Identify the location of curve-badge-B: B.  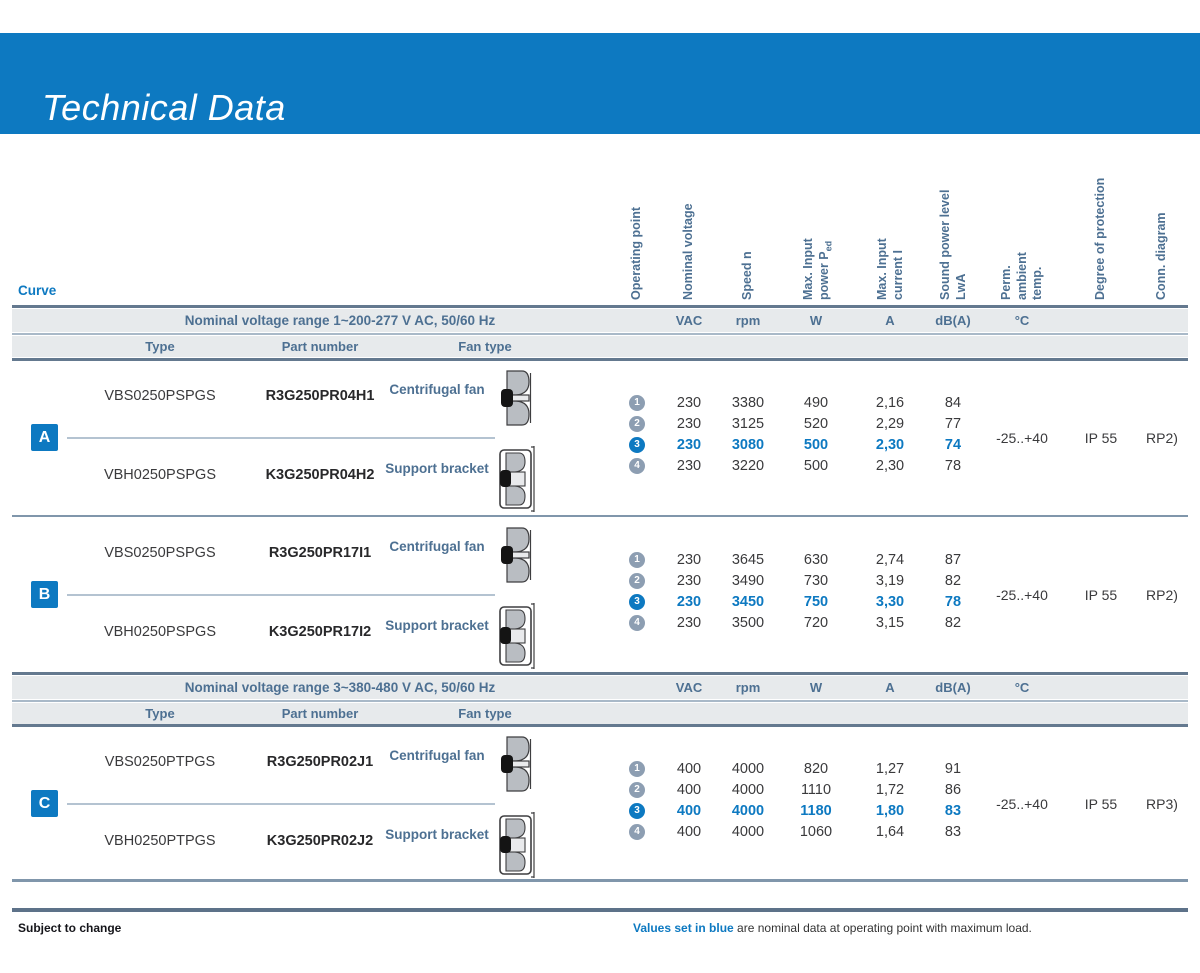
(44, 594).